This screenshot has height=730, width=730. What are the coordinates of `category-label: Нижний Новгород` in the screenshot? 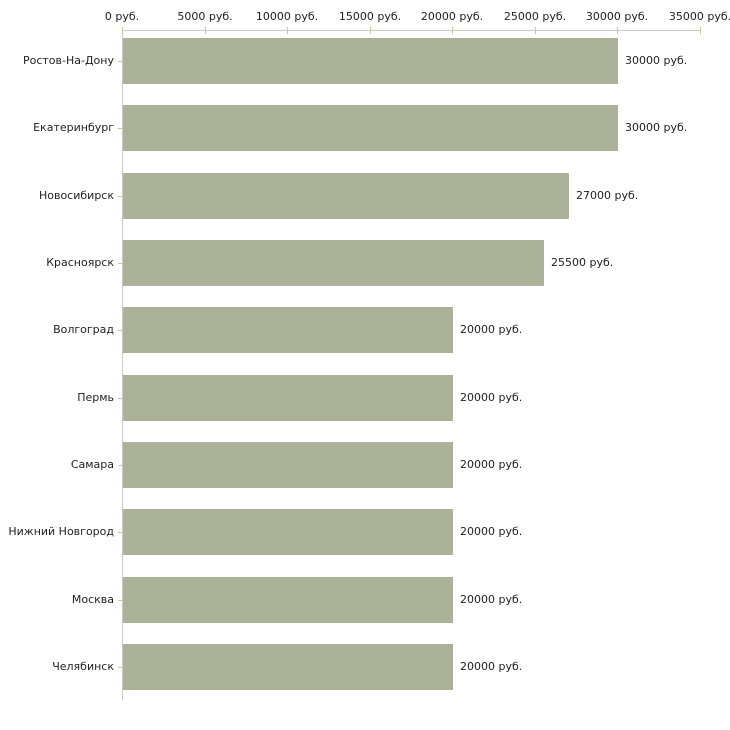 It's located at (61, 531).